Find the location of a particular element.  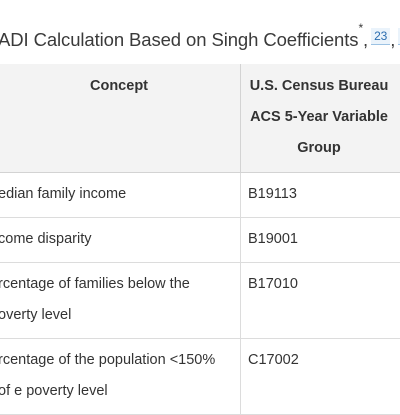

variable-cell: B19113 is located at coordinates (320, 195).